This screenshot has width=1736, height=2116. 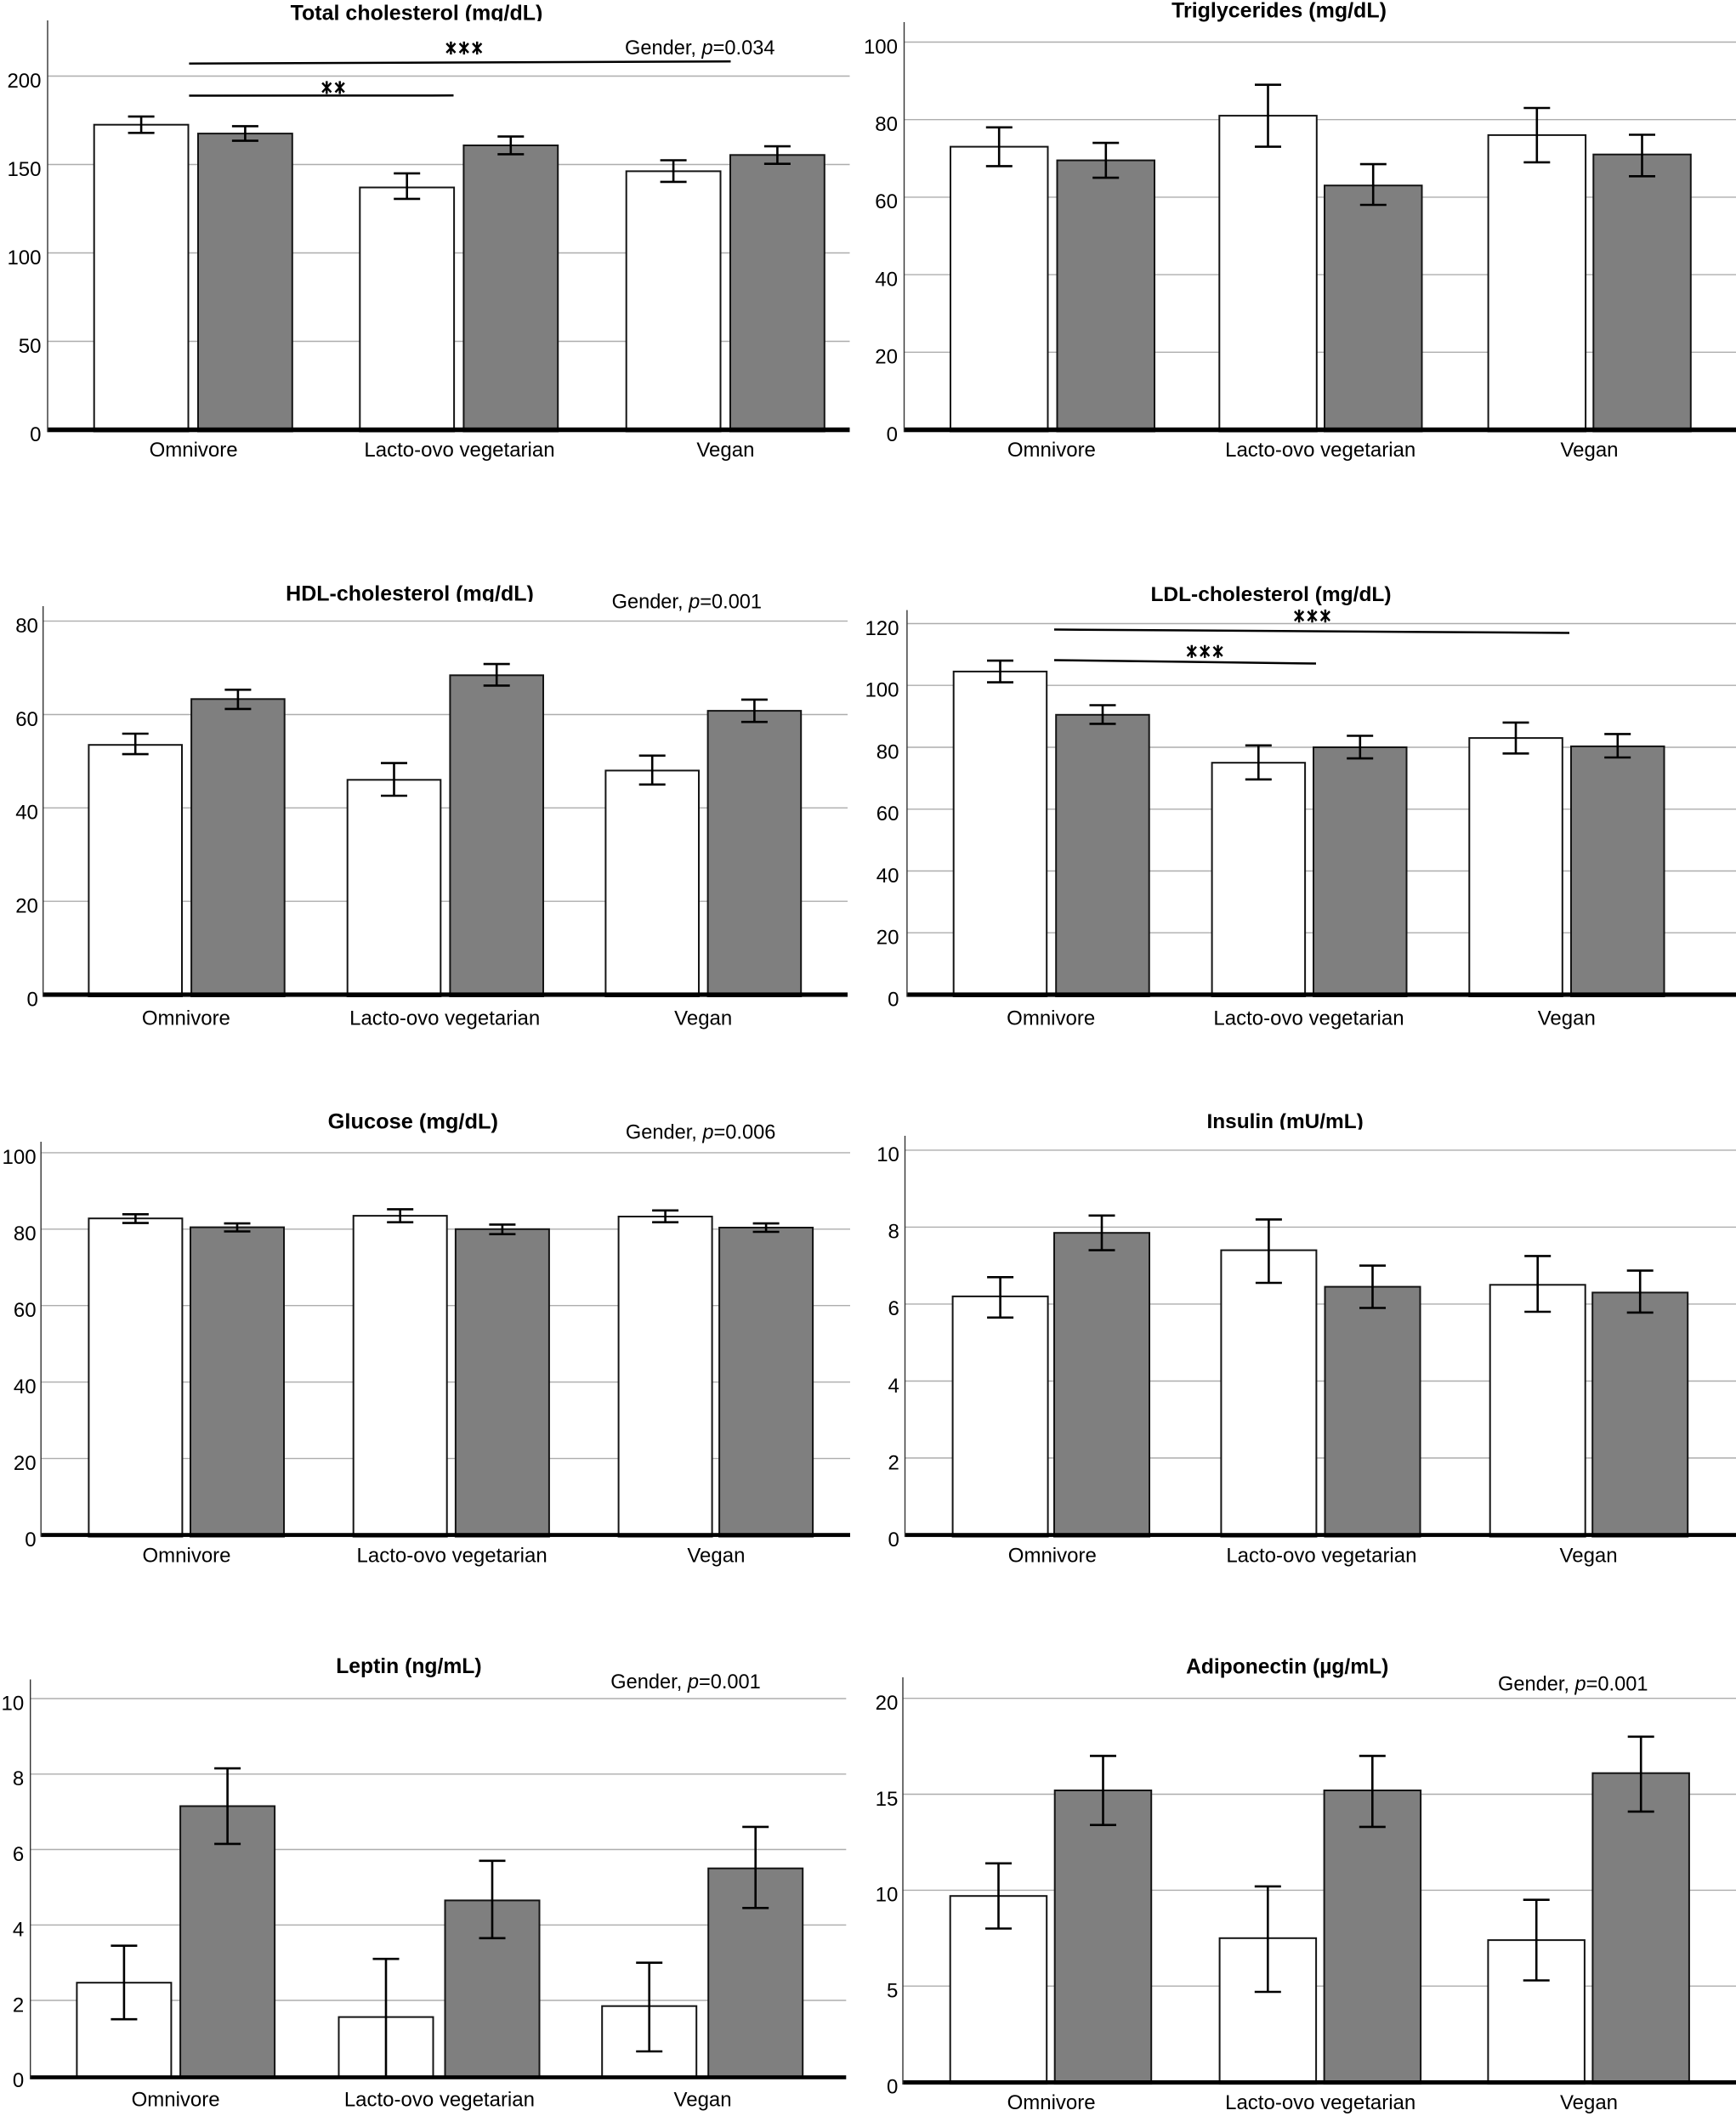 What do you see at coordinates (409, 1666) in the screenshot?
I see `svg-text: Leptin (ng/mL)` at bounding box center [409, 1666].